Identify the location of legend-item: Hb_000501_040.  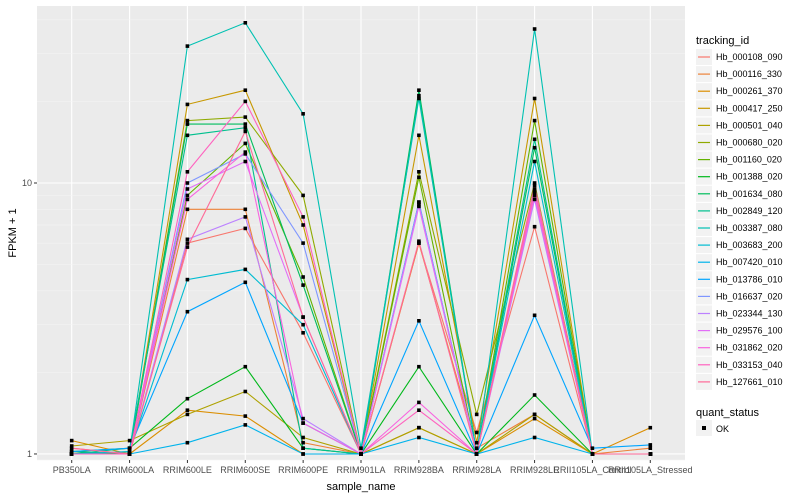
(739, 125).